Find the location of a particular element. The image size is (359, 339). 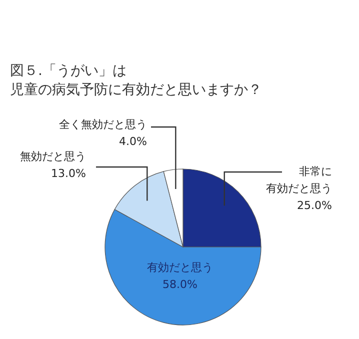

data-label: 4.0% is located at coordinates (133, 141).